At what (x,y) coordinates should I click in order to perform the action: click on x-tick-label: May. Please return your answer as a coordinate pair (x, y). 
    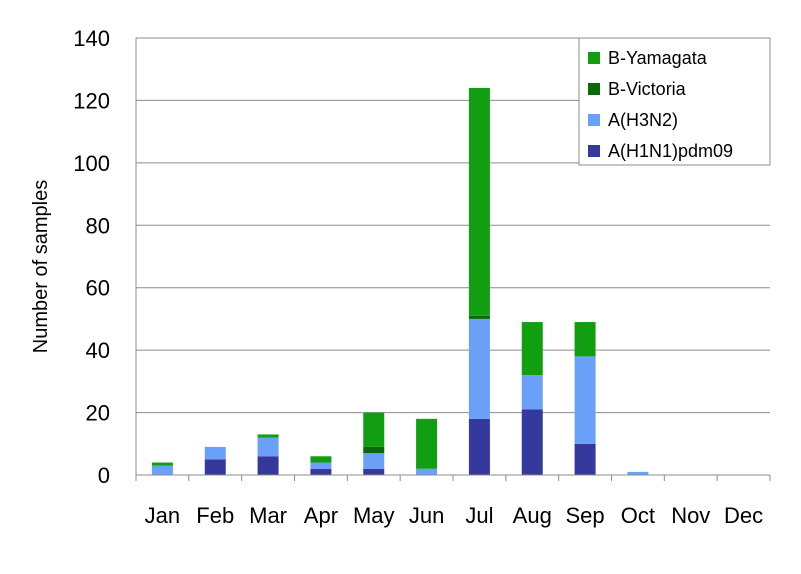
    Looking at the image, I should click on (374, 515).